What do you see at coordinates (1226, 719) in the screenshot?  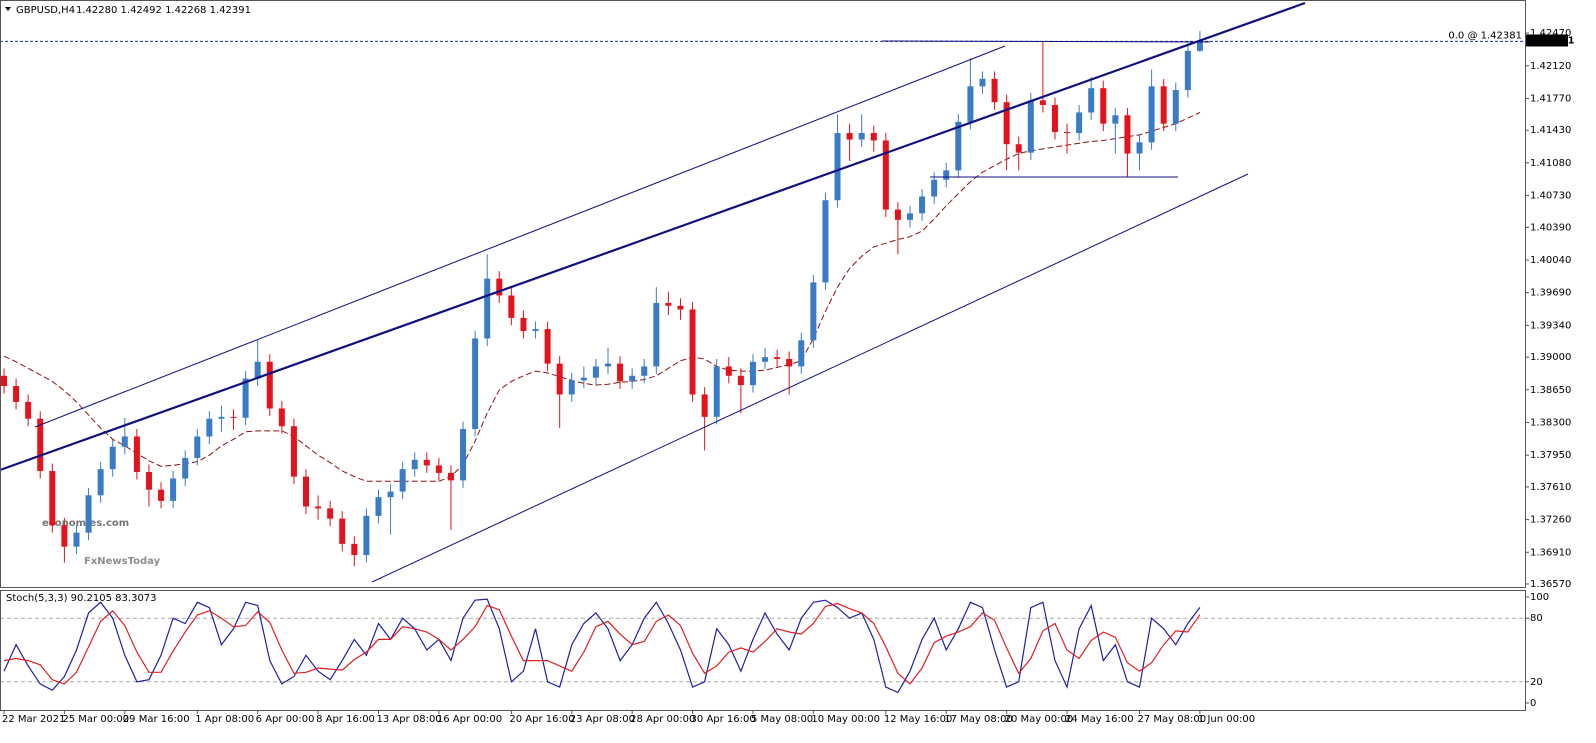 I see `x-tick-label: 1 Jun 00:00` at bounding box center [1226, 719].